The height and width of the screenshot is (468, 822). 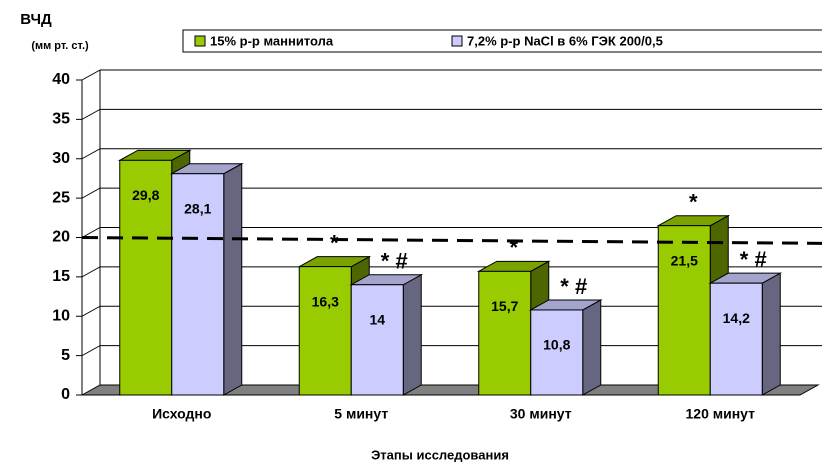 What do you see at coordinates (61, 158) in the screenshot?
I see `y-tick-label: 30` at bounding box center [61, 158].